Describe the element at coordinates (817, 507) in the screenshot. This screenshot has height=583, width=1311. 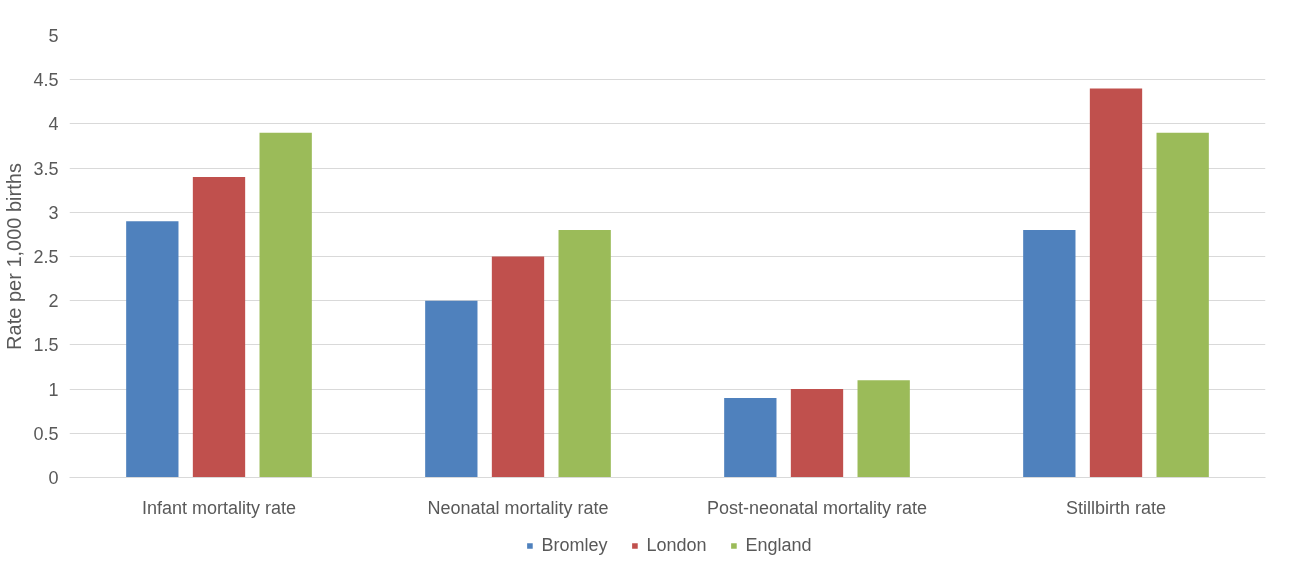
I see `x-tick-label: Post-neonatal mortality rate` at that location.